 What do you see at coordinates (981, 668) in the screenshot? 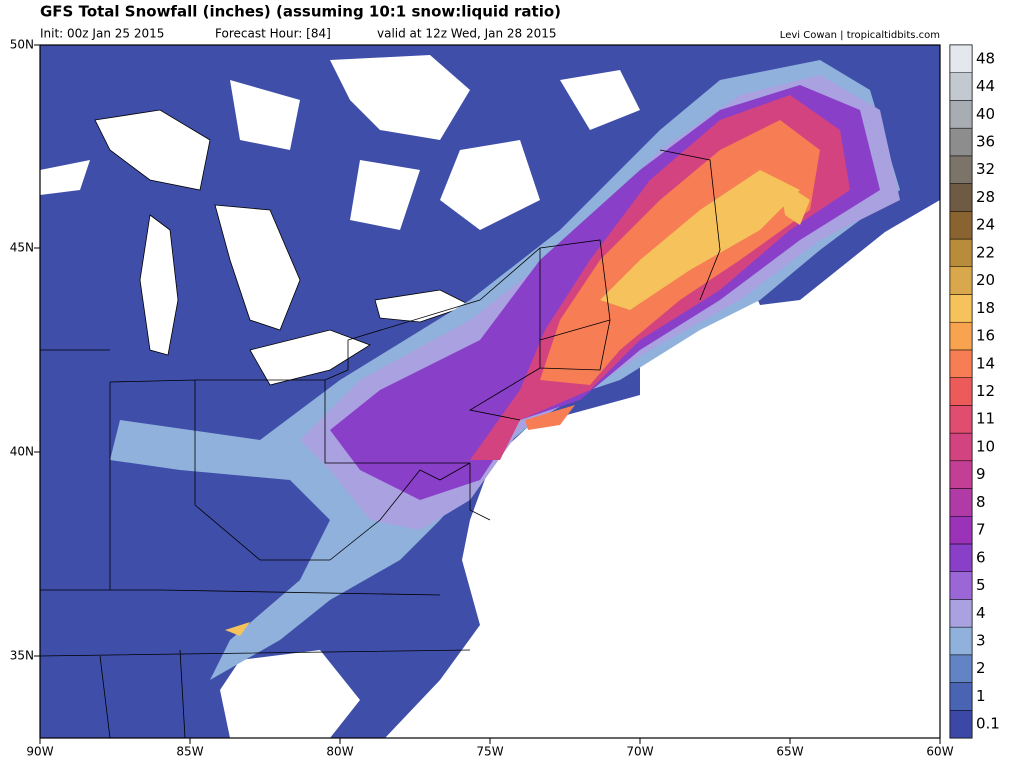
I see `colorbar-label: 2` at bounding box center [981, 668].